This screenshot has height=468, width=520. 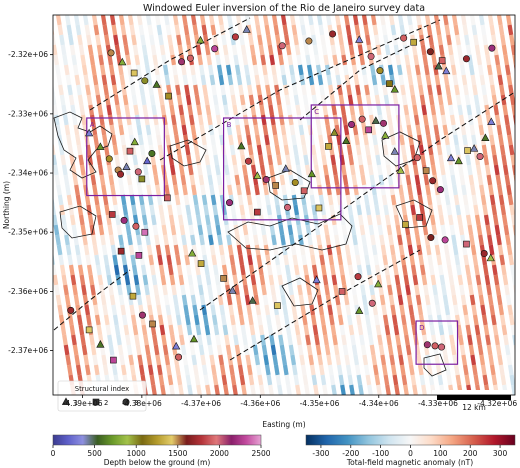 I want to click on depth-colorbar-ticks: 0 500 1000 1500 2000 2500, so click(x=161, y=451).